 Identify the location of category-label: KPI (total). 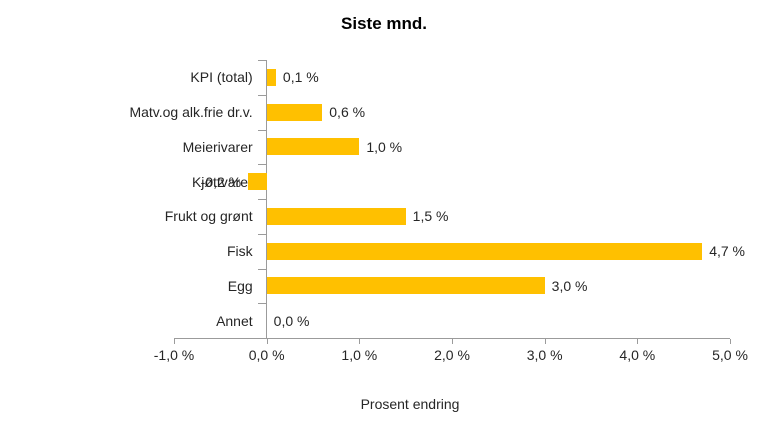
(221, 77).